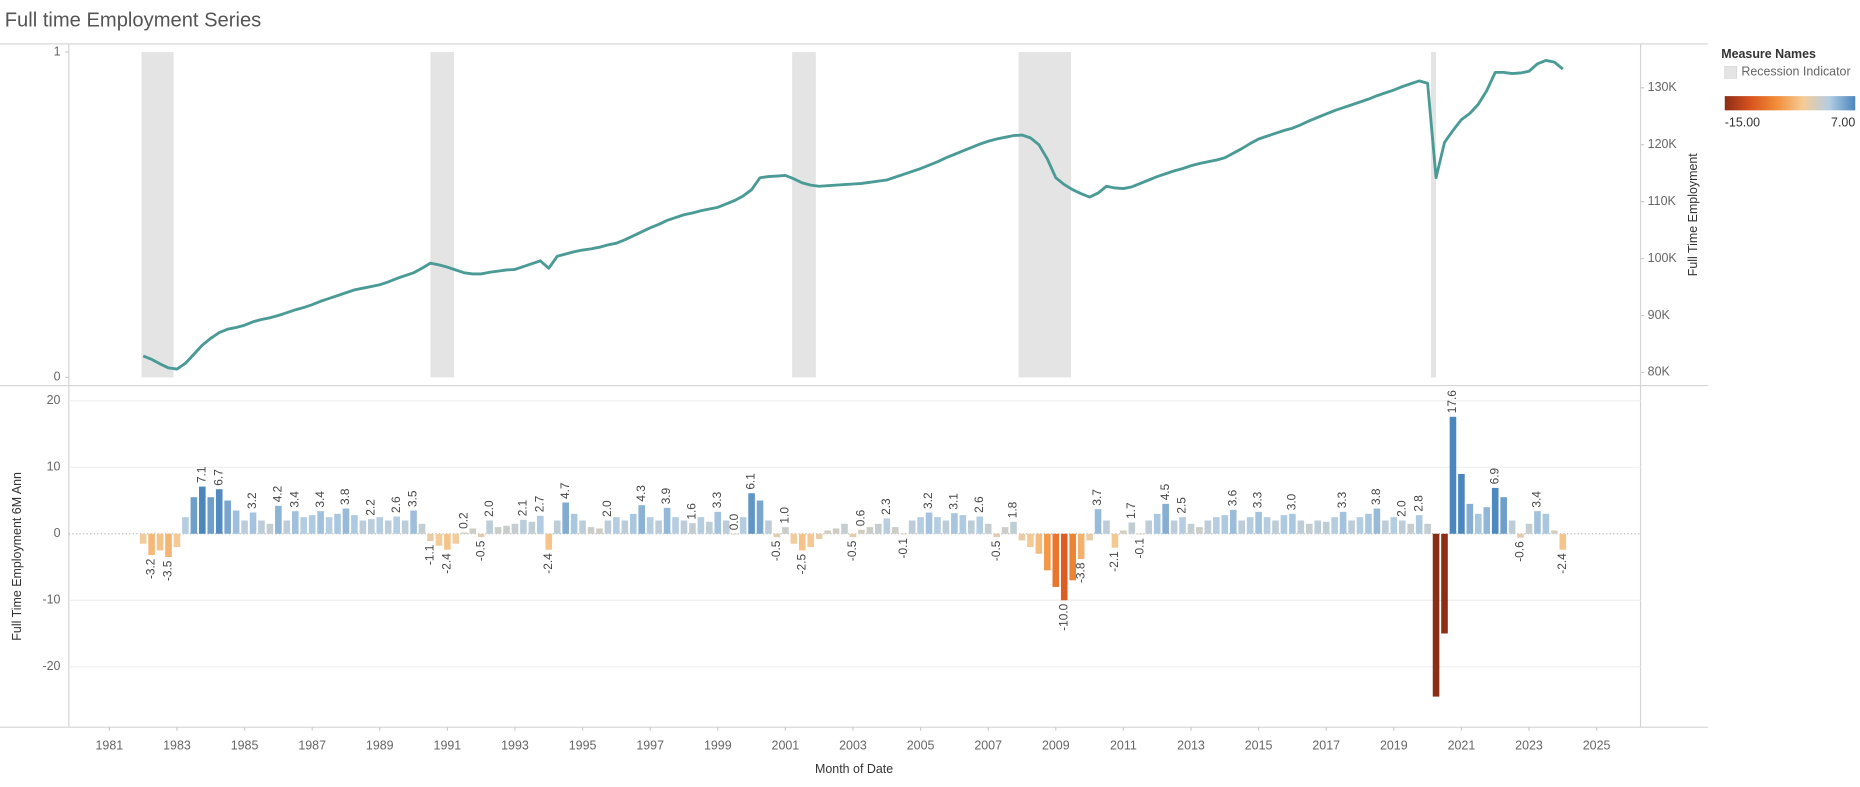  I want to click on data-label: 3.4, so click(1537, 499).